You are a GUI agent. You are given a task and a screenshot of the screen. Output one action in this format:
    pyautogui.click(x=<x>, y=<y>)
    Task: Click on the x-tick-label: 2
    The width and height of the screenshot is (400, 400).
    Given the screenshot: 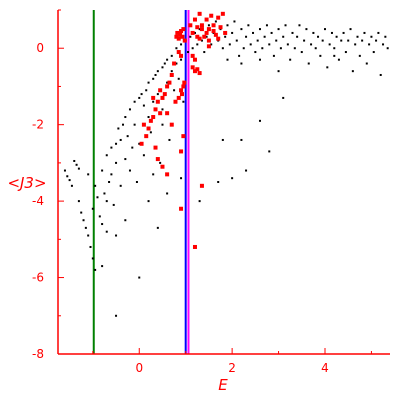 What is the action you would take?
    pyautogui.click(x=232, y=368)
    